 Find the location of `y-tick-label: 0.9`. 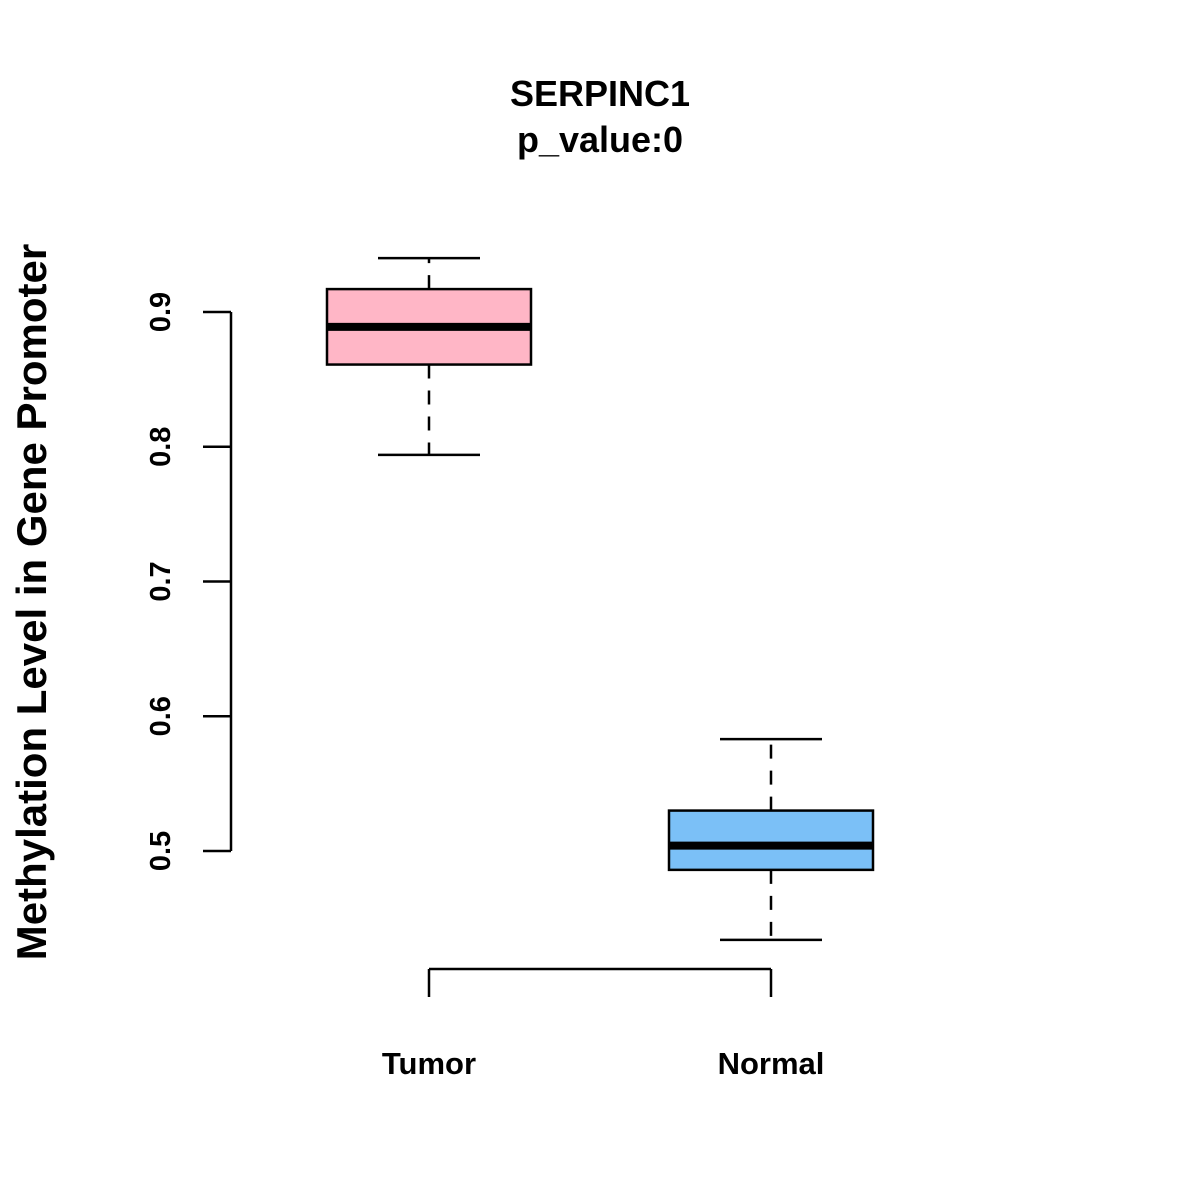

y-tick-label: 0.9 is located at coordinates (161, 312).